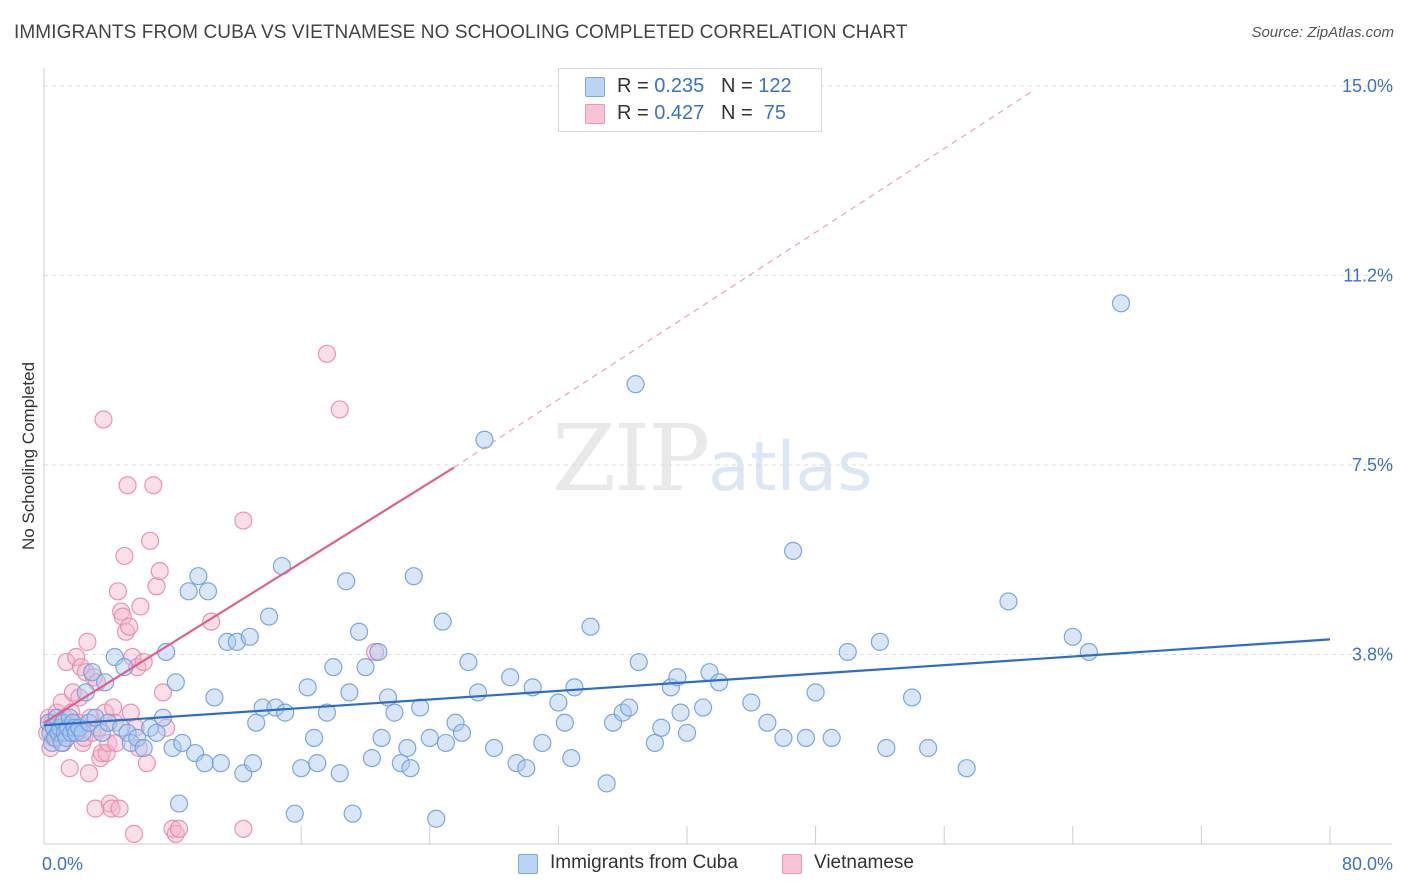  I want to click on bottom-legend-label-vietnamese: Vietnamese, so click(864, 862).